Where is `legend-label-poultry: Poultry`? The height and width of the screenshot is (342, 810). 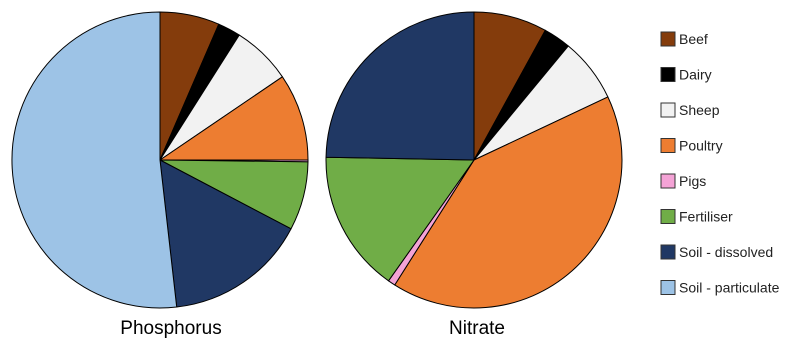
legend-label-poultry: Poultry is located at coordinates (701, 146).